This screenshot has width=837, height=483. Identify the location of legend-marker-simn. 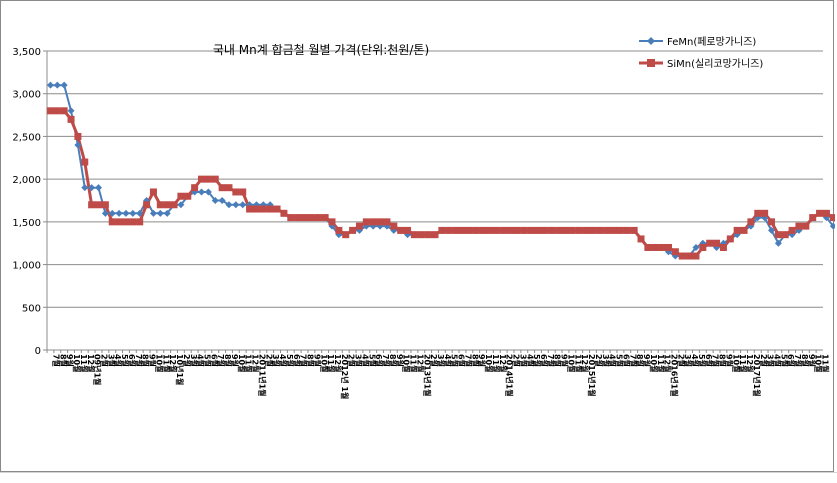
(651, 63).